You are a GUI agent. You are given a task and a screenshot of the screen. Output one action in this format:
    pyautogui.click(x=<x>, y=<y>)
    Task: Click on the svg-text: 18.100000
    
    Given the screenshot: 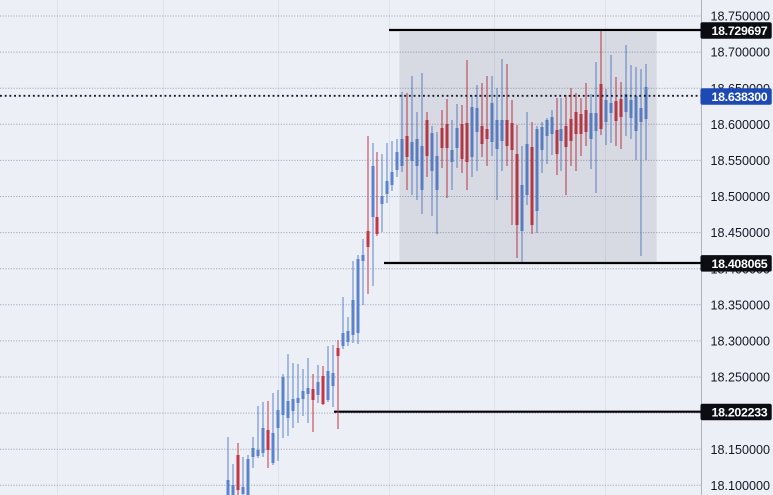 What is the action you would take?
    pyautogui.click(x=741, y=486)
    